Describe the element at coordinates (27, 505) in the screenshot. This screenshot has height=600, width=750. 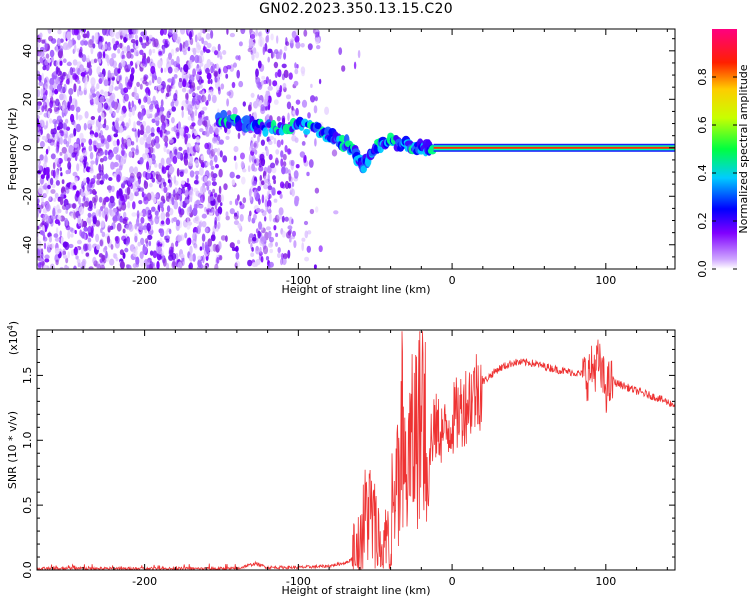
I see `y-tick-label: 0.5` at that location.